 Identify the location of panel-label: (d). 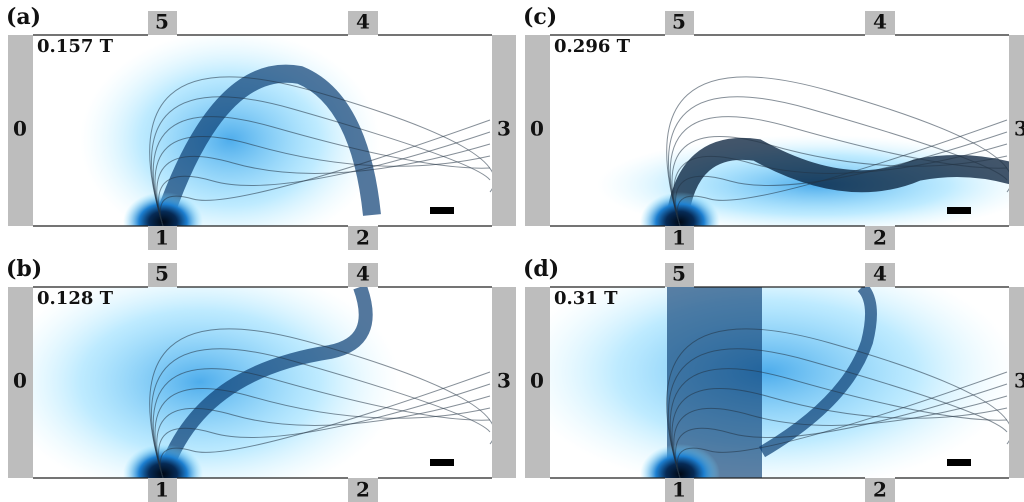
(541, 269).